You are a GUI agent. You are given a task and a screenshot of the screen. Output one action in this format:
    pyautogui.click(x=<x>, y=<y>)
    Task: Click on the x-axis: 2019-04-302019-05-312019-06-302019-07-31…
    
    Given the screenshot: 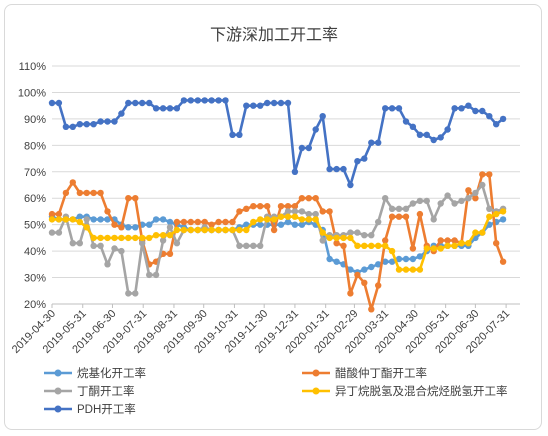 What is the action you would take?
    pyautogui.click(x=261, y=330)
    